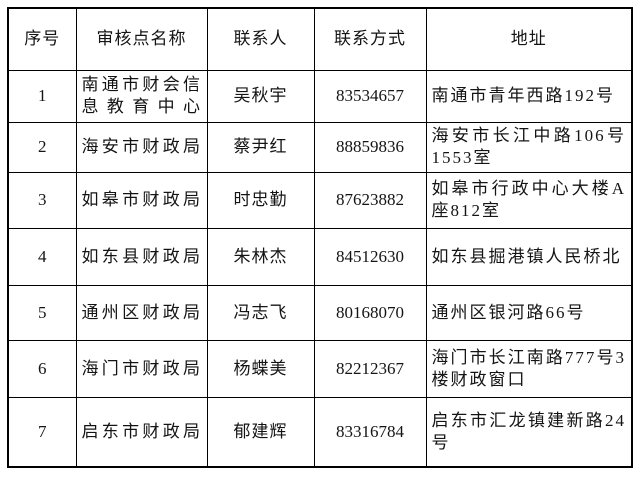  I want to click on cell-contact-person: 吴秋宇, so click(260, 96).